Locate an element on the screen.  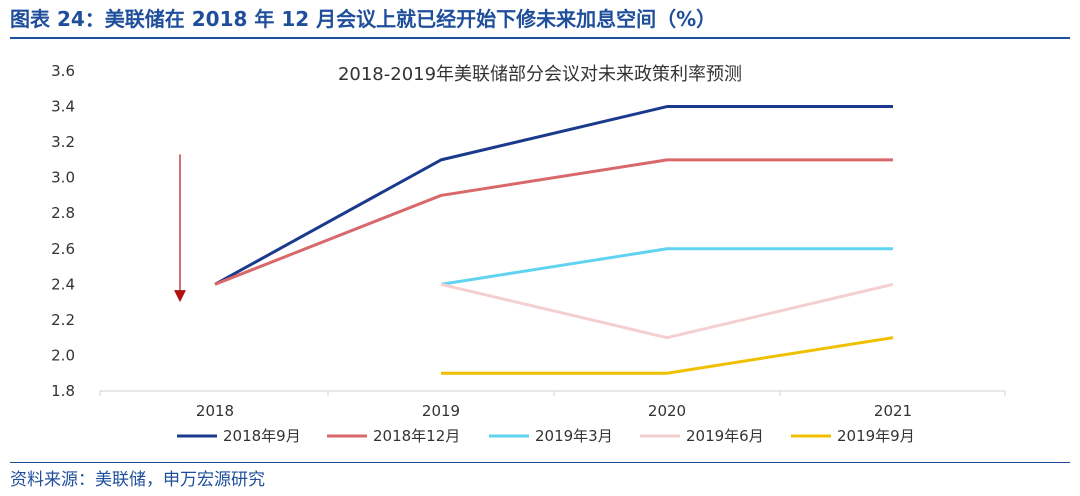
x-tick-label: 2018 is located at coordinates (215, 411).